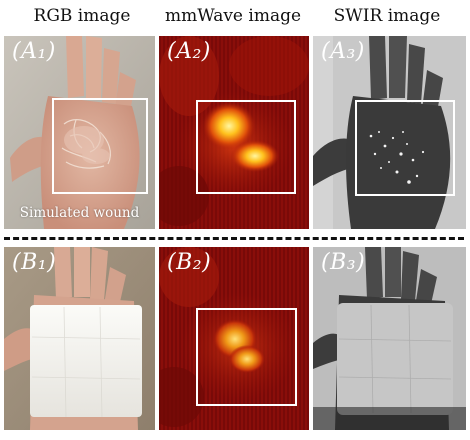 This screenshot has width=470, height=440. Describe the element at coordinates (34, 262) in the screenshot. I see `panel-label-b1: (B₁)` at that location.